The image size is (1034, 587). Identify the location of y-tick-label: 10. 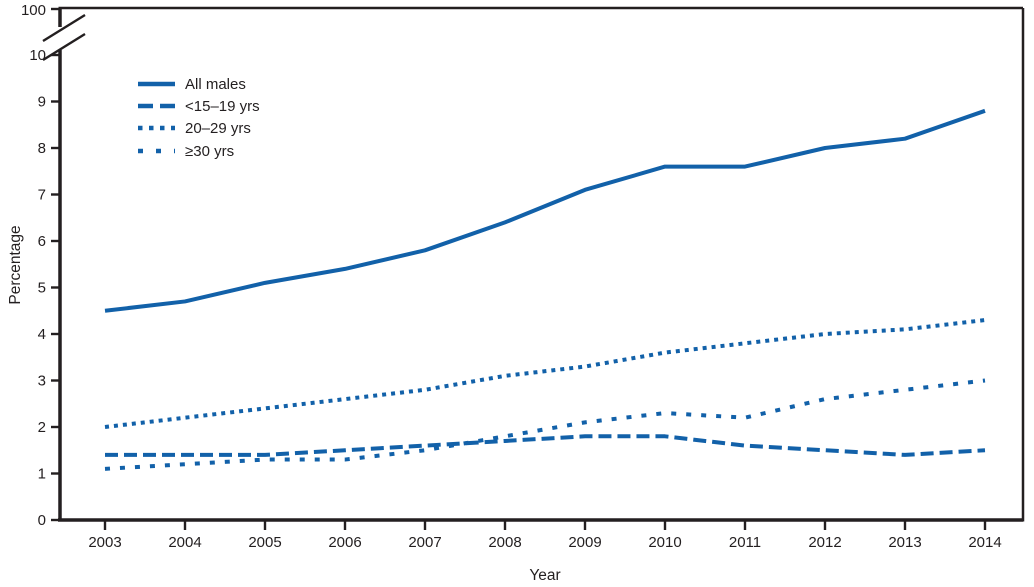
(37, 55).